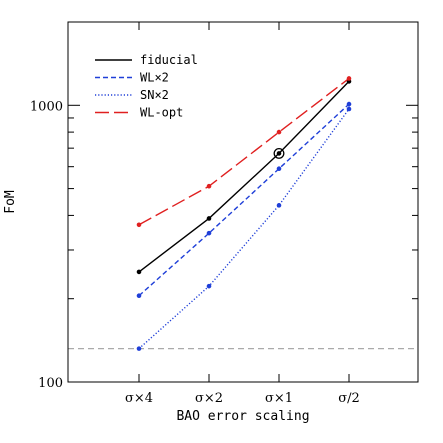 This screenshot has width=443, height=443. Describe the element at coordinates (154, 78) in the screenshot. I see `legend-label-wl-2: WL×2` at that location.